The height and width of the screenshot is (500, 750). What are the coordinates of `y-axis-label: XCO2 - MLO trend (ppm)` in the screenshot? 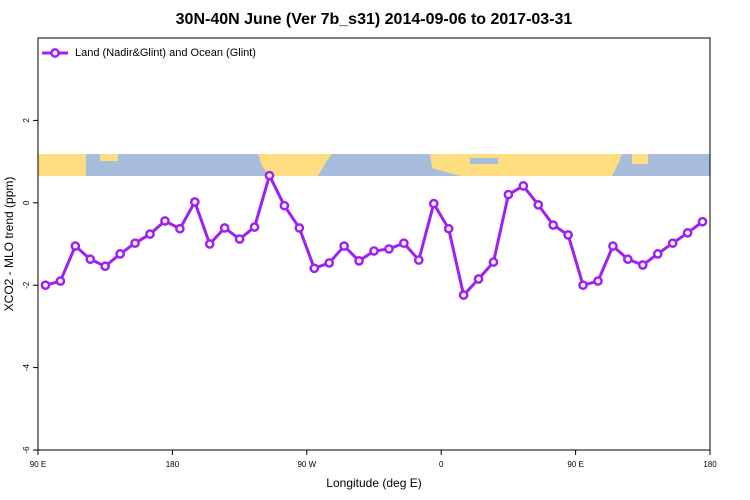 It's located at (9, 244).